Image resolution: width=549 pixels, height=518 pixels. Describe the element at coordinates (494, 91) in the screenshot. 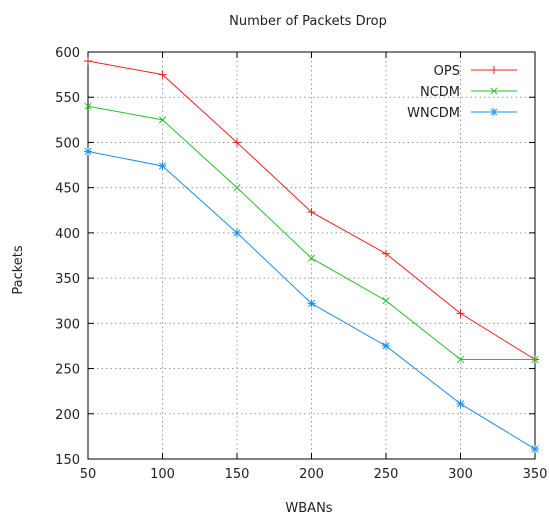

I see `legend-marker-ncdm` at that location.